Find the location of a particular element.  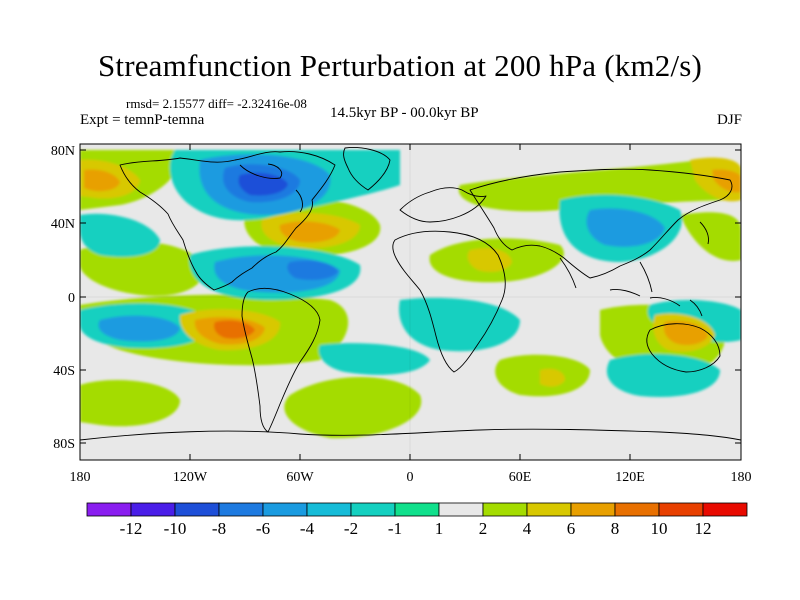

colorbar-label: -12 is located at coordinates (131, 528).